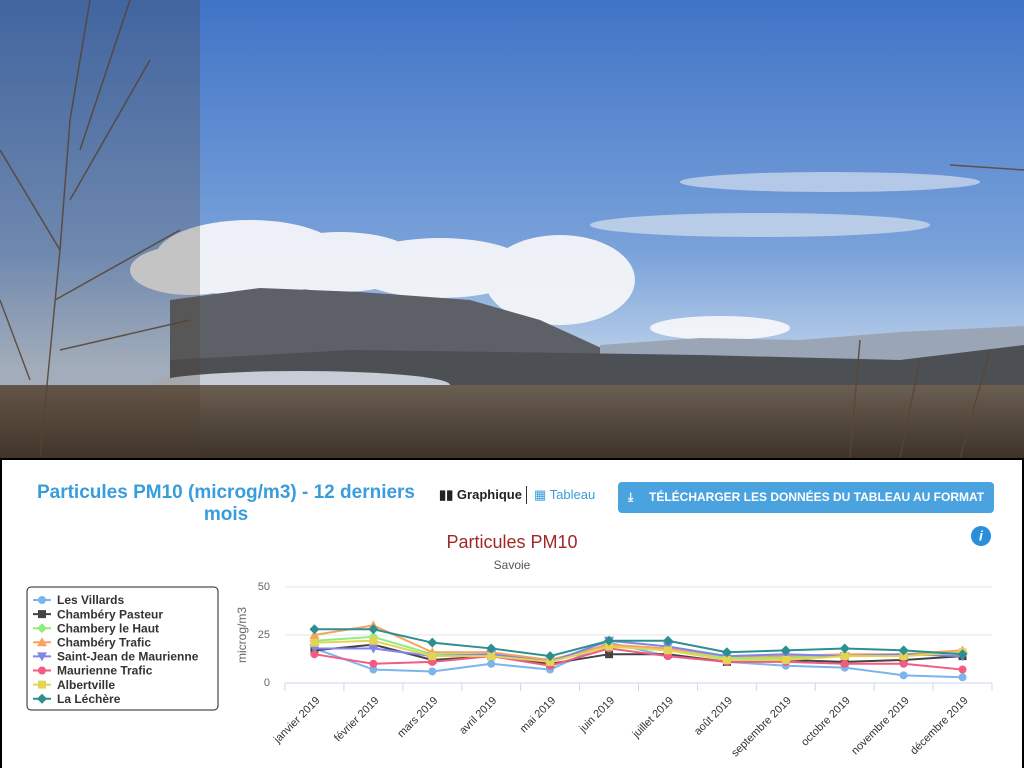 Image resolution: width=1024 pixels, height=768 pixels. I want to click on x-tick-label: février 2019, so click(357, 720).